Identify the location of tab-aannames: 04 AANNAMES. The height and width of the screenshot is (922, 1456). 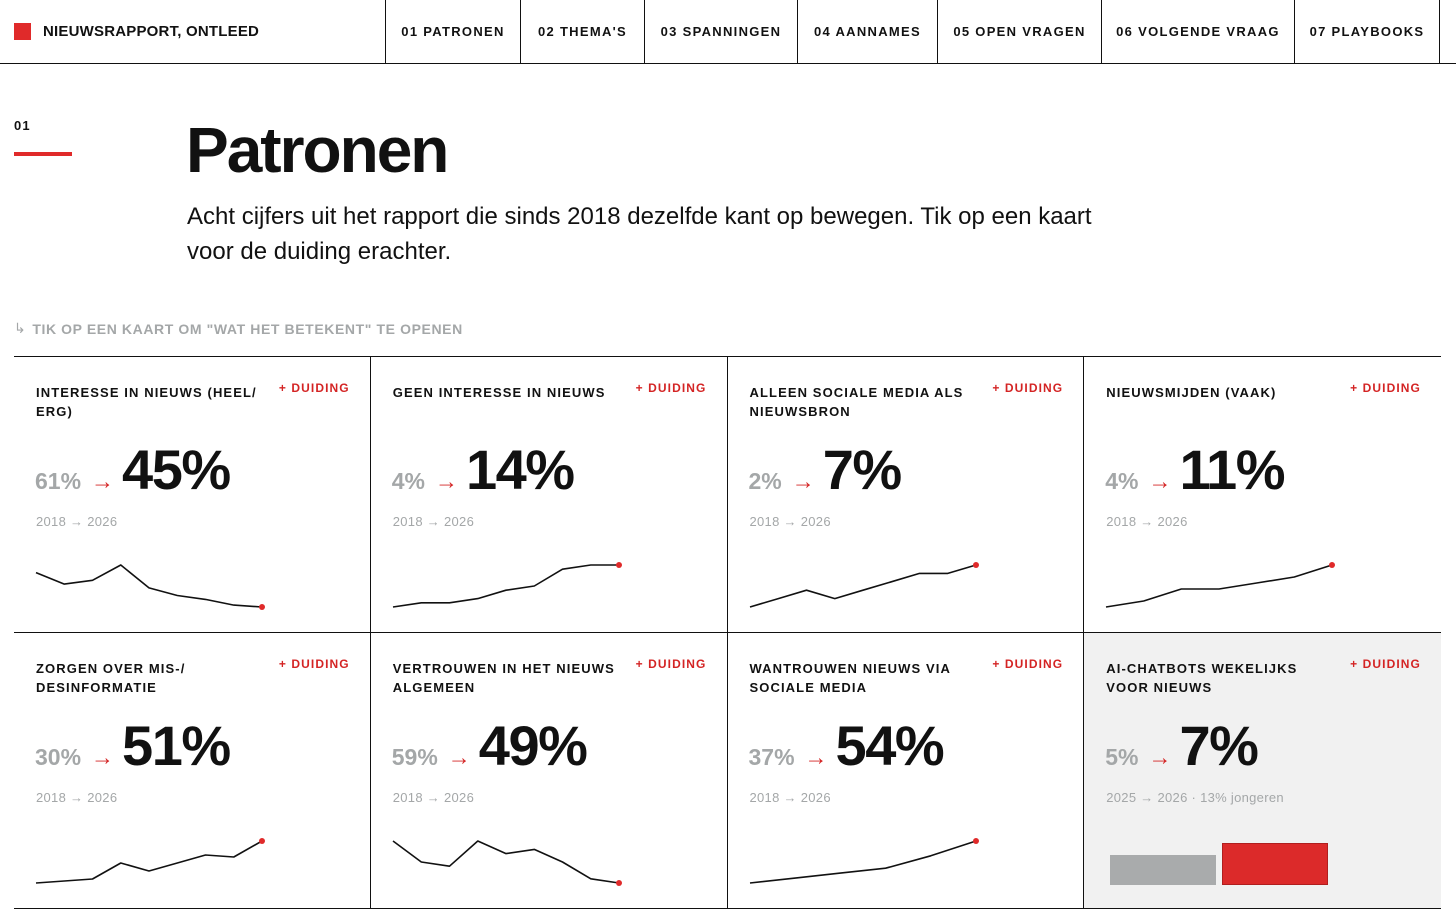
(867, 31).